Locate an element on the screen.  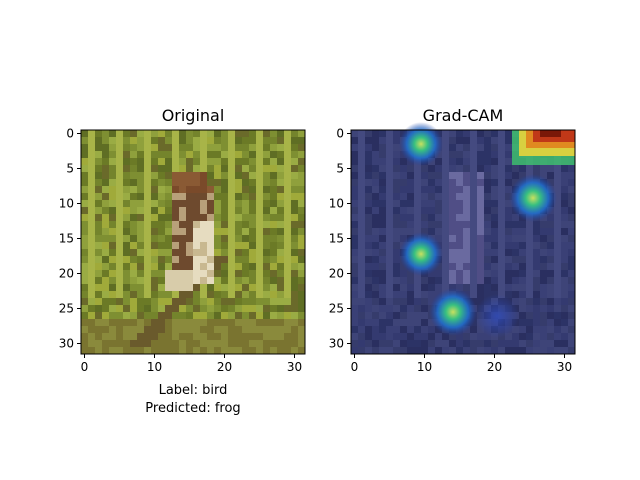
predicted-text: Predicted: frog is located at coordinates (192, 408).